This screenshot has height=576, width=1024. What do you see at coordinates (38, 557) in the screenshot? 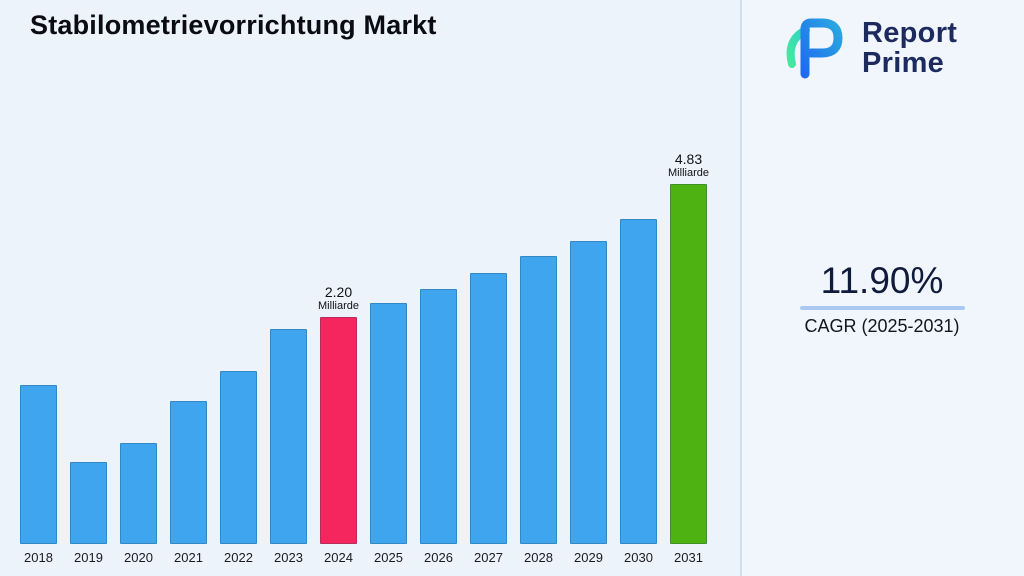
I see `bar-year-label-2018: 2018` at bounding box center [38, 557].